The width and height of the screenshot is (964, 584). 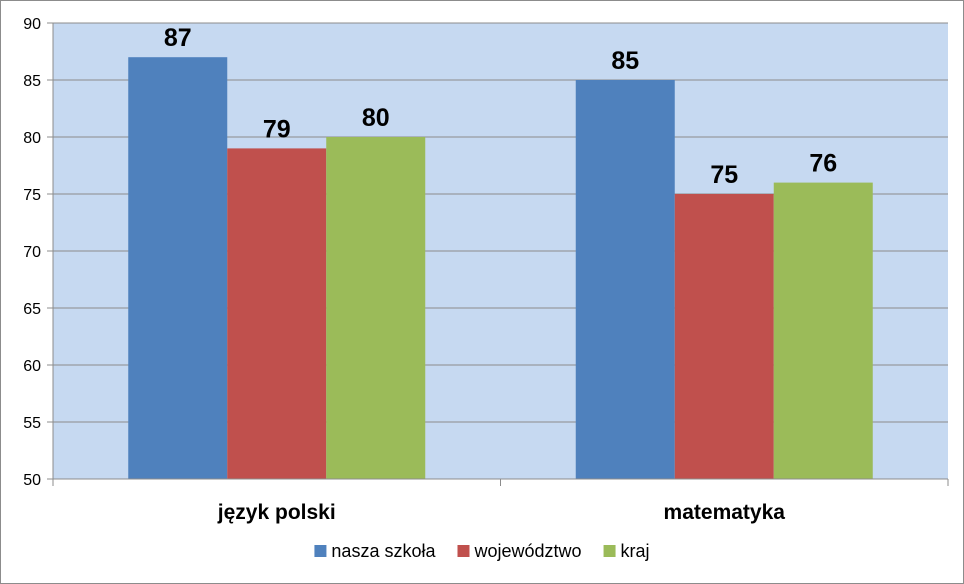 I want to click on bar-język-polski-0, so click(x=178, y=268).